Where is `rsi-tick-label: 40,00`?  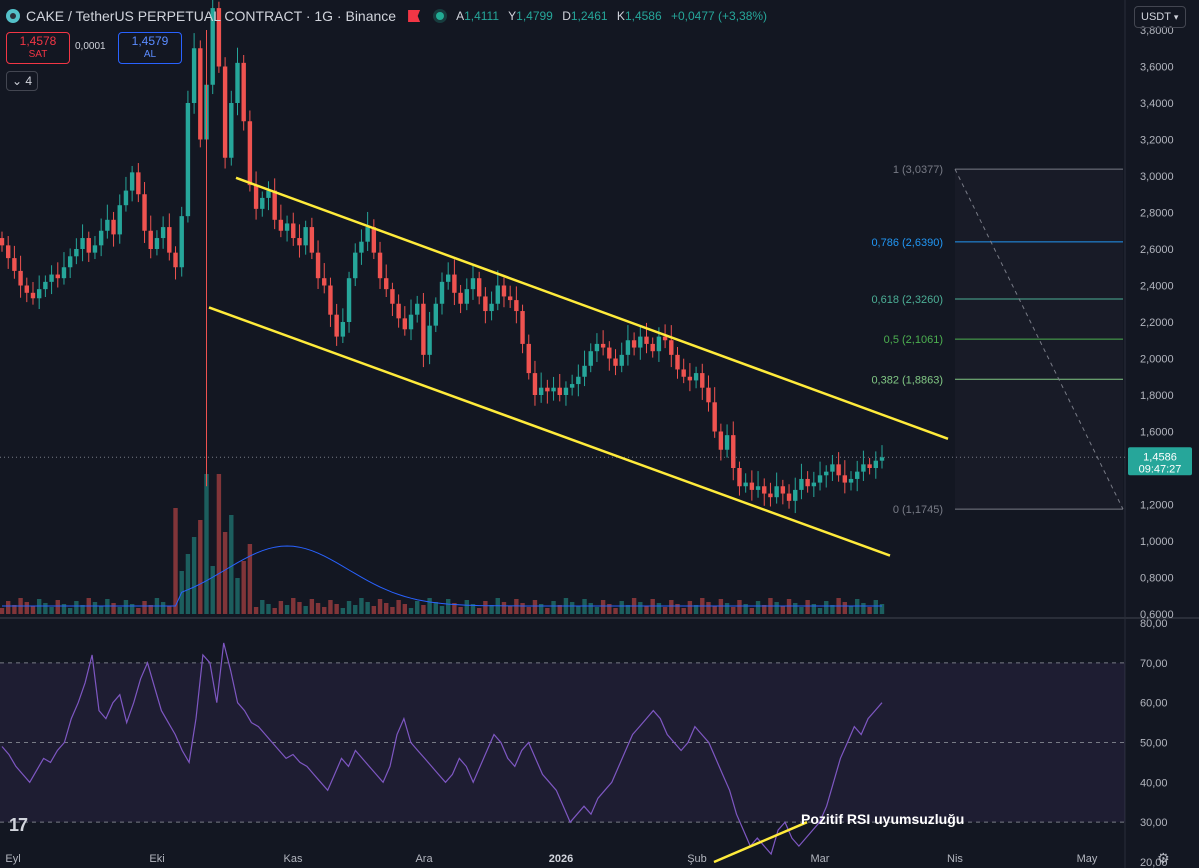
rsi-tick-label: 40,00 is located at coordinates (1154, 783).